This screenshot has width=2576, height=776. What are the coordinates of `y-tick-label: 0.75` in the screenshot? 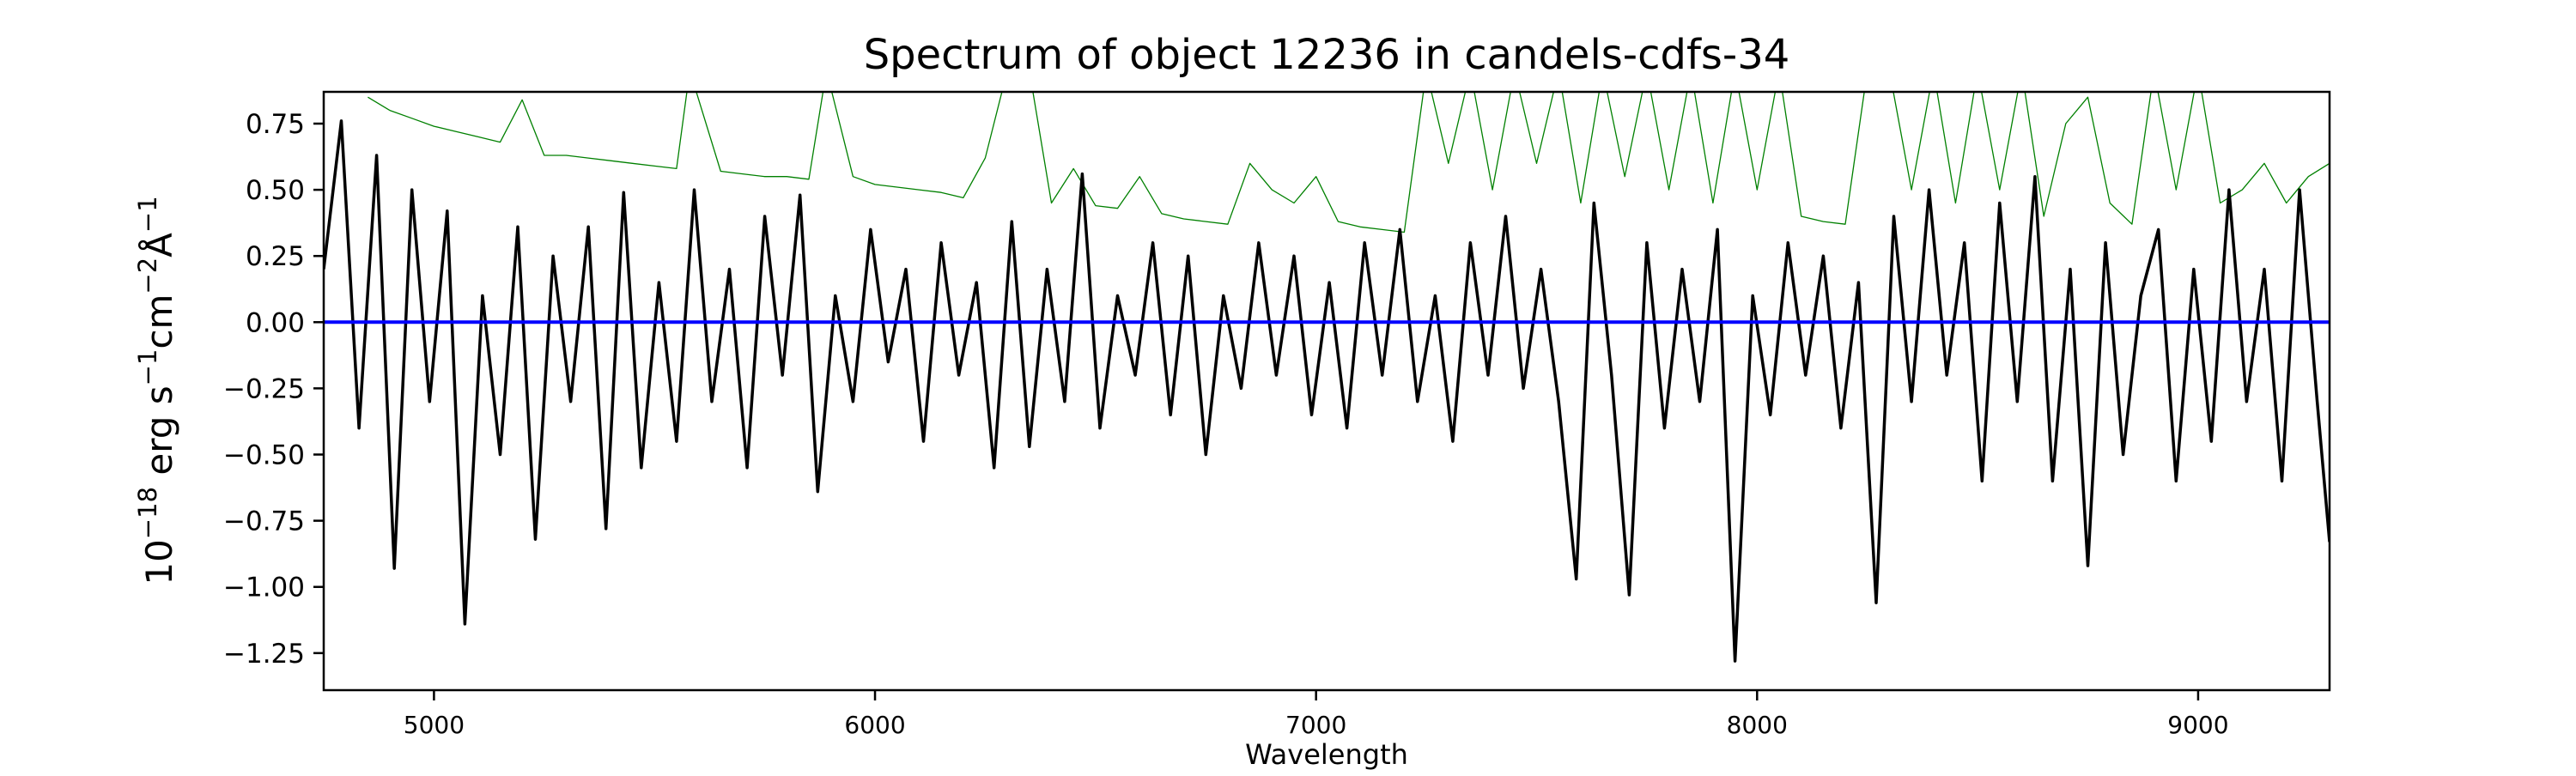 It's located at (275, 125).